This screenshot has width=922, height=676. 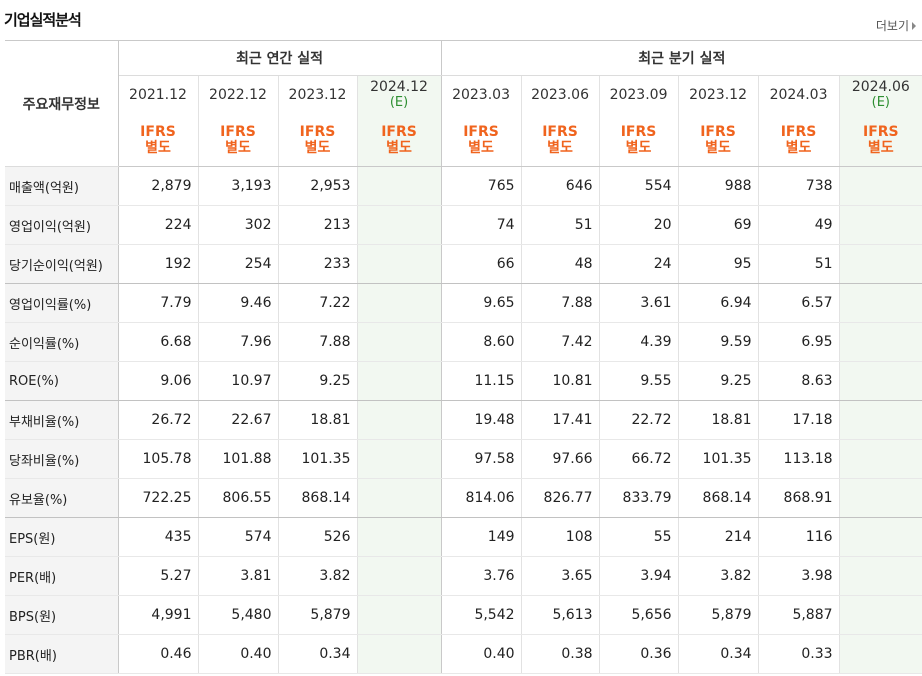 I want to click on period-date: 2023.09, so click(x=638, y=94).